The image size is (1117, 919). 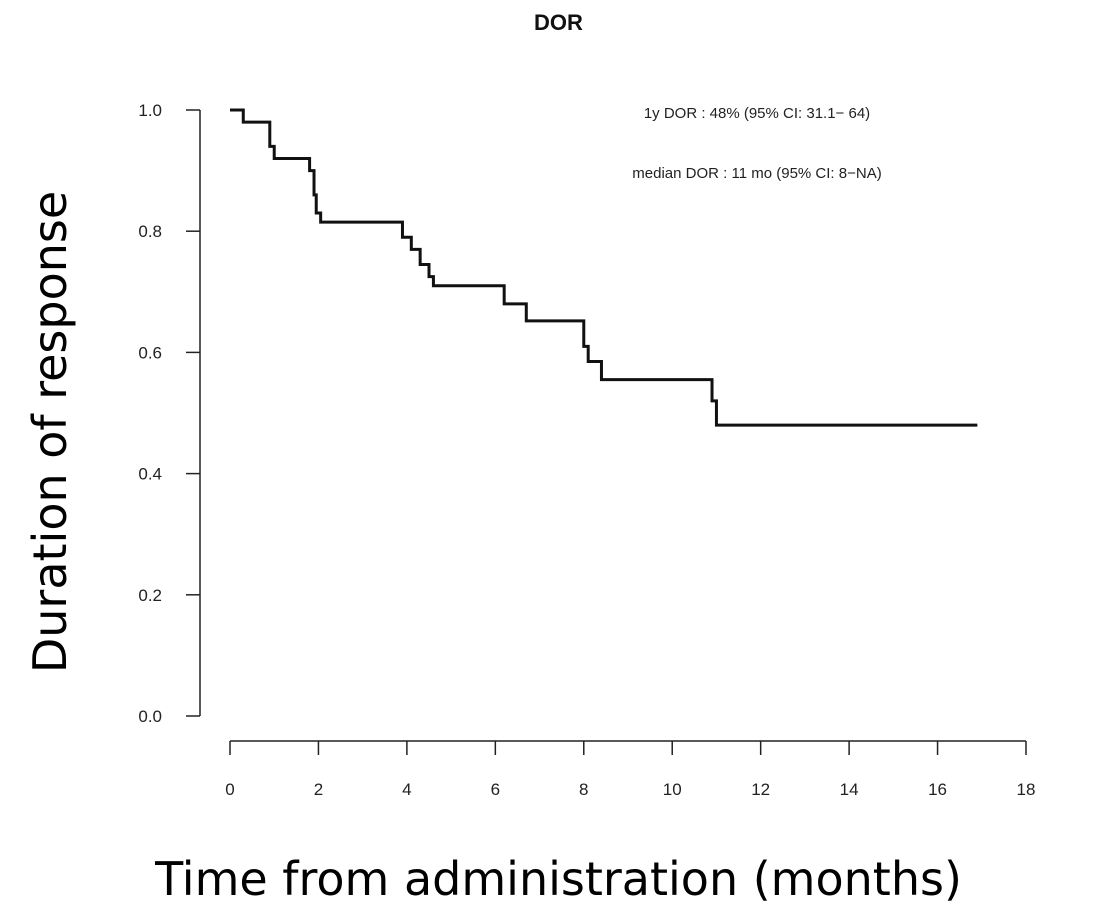 What do you see at coordinates (150, 716) in the screenshot?
I see `y-tick-label: 0.0` at bounding box center [150, 716].